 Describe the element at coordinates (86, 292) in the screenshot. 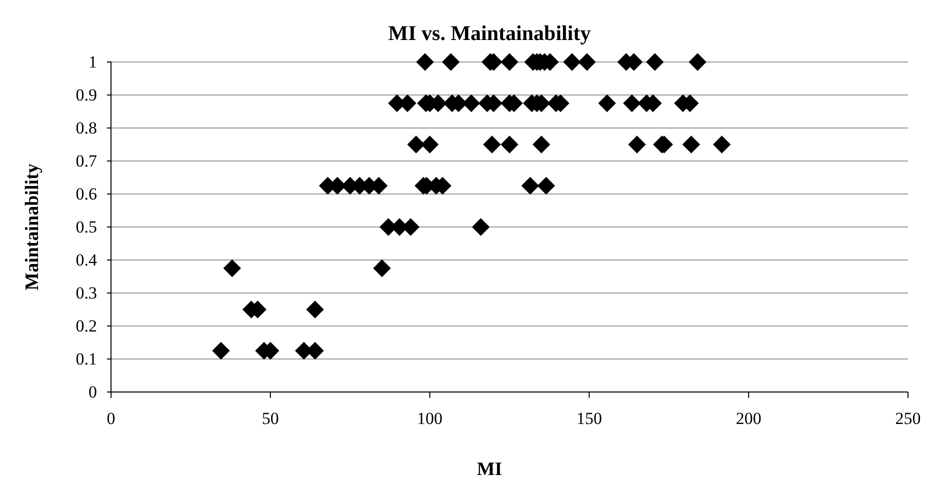

I see `y-tick-label: 0.3` at that location.